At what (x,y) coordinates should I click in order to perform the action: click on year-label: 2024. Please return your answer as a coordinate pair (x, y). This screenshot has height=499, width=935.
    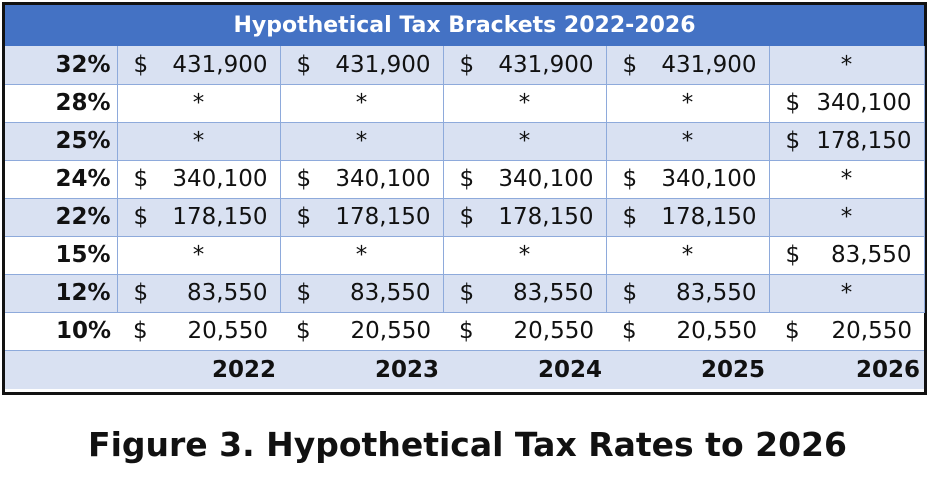
    Looking at the image, I should click on (524, 369).